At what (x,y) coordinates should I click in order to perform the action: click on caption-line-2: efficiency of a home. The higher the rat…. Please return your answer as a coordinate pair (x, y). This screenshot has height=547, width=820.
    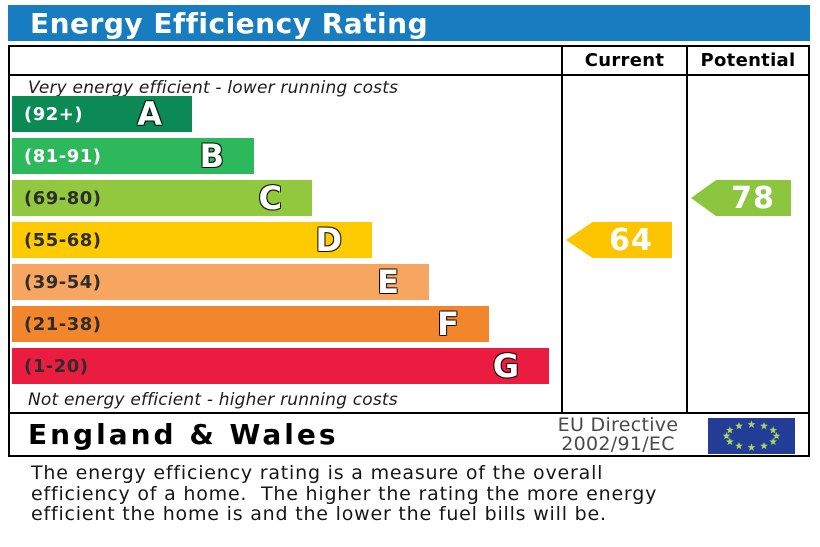
    Looking at the image, I should click on (344, 493).